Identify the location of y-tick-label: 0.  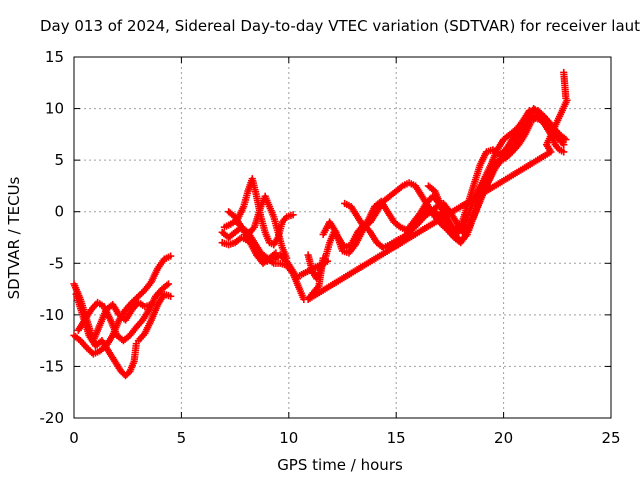
(59, 212).